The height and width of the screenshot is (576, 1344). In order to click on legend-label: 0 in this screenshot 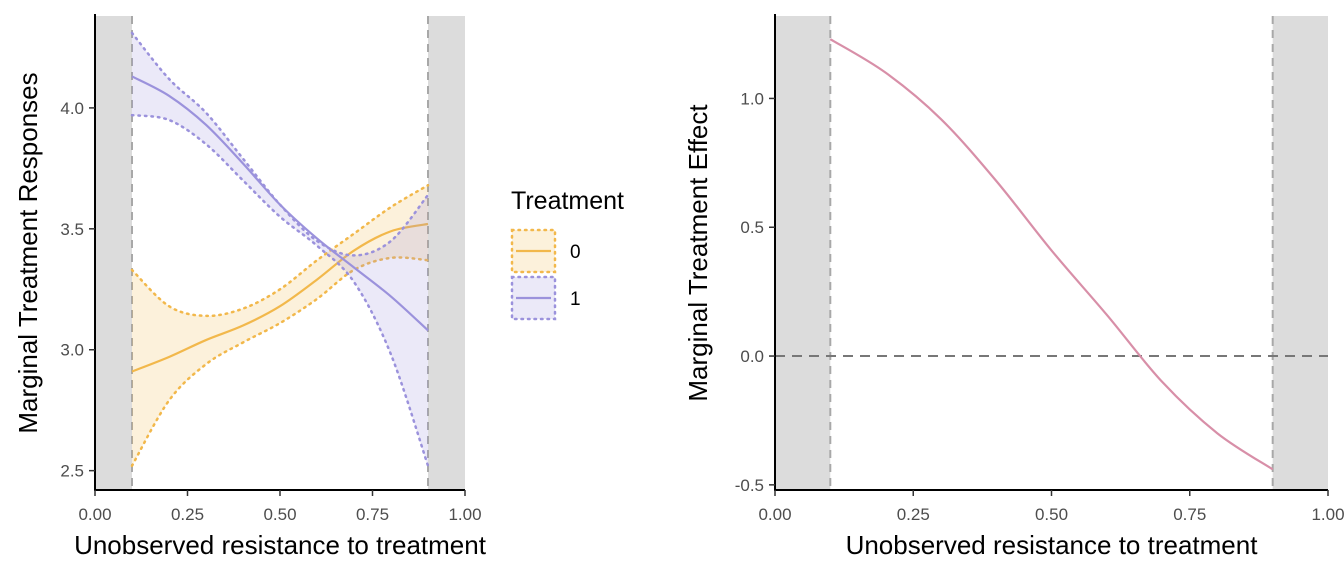, I will do `click(575, 252)`.